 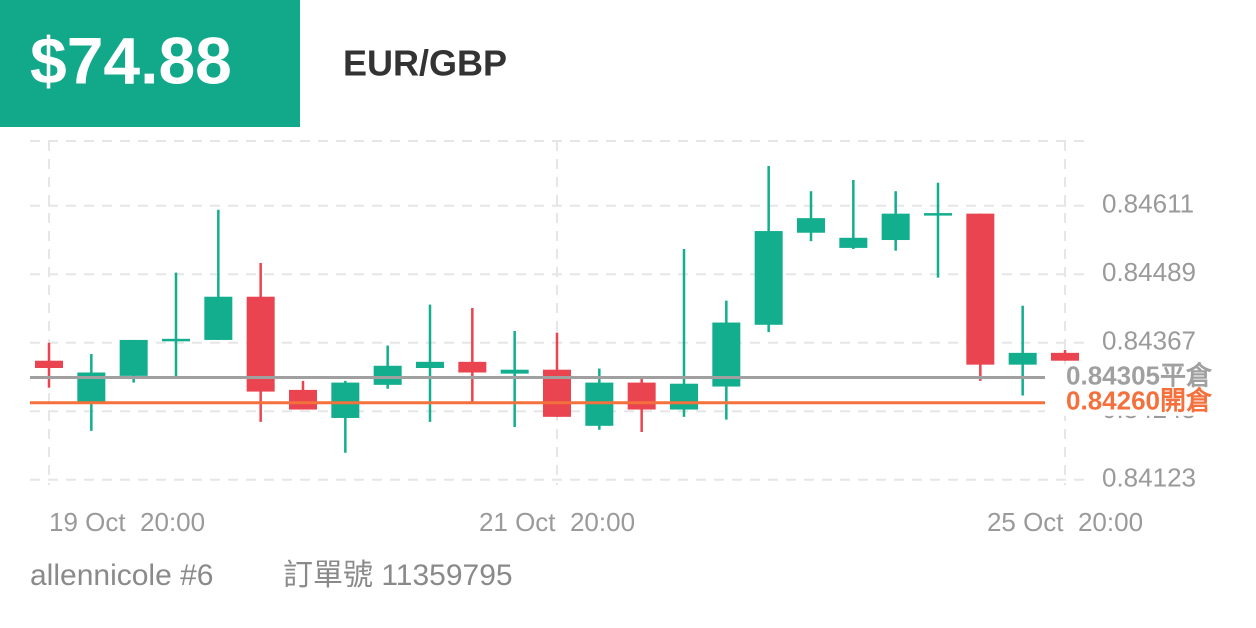 What do you see at coordinates (1065, 522) in the screenshot?
I see `x-tick-label: 25 Oct 20:00` at bounding box center [1065, 522].